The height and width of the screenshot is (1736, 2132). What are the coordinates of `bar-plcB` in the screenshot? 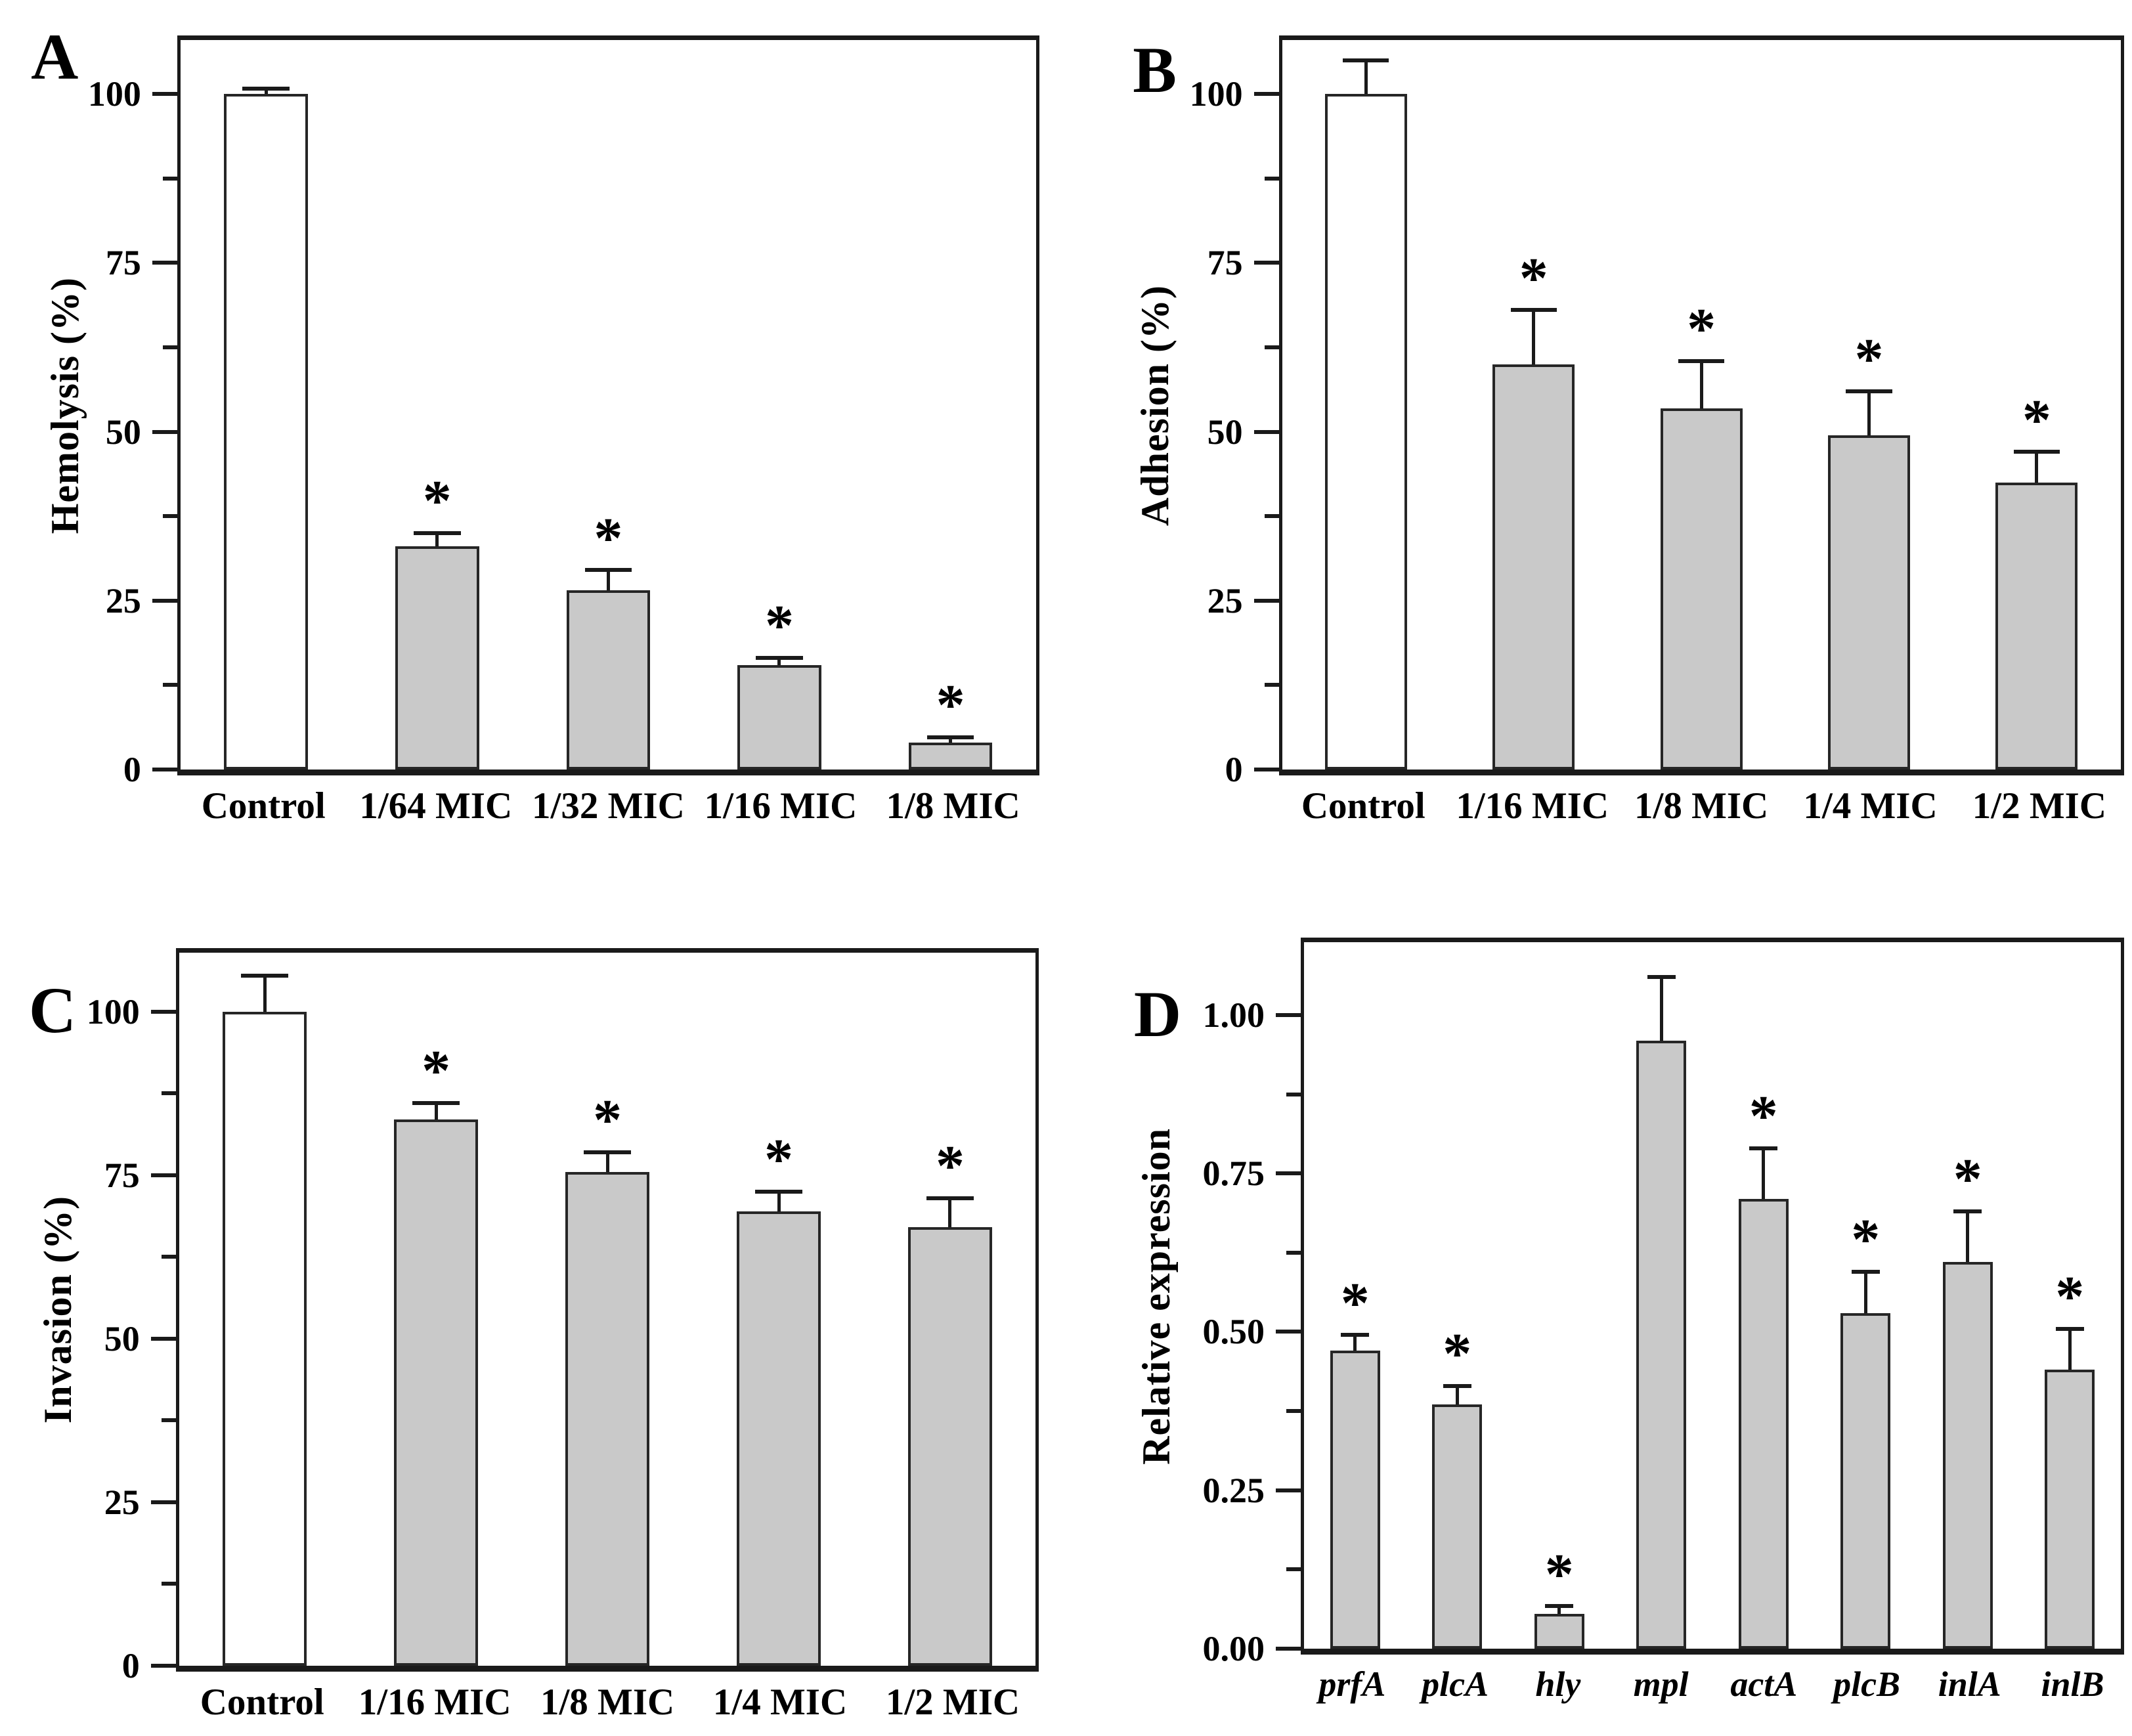 It's located at (1865, 1481).